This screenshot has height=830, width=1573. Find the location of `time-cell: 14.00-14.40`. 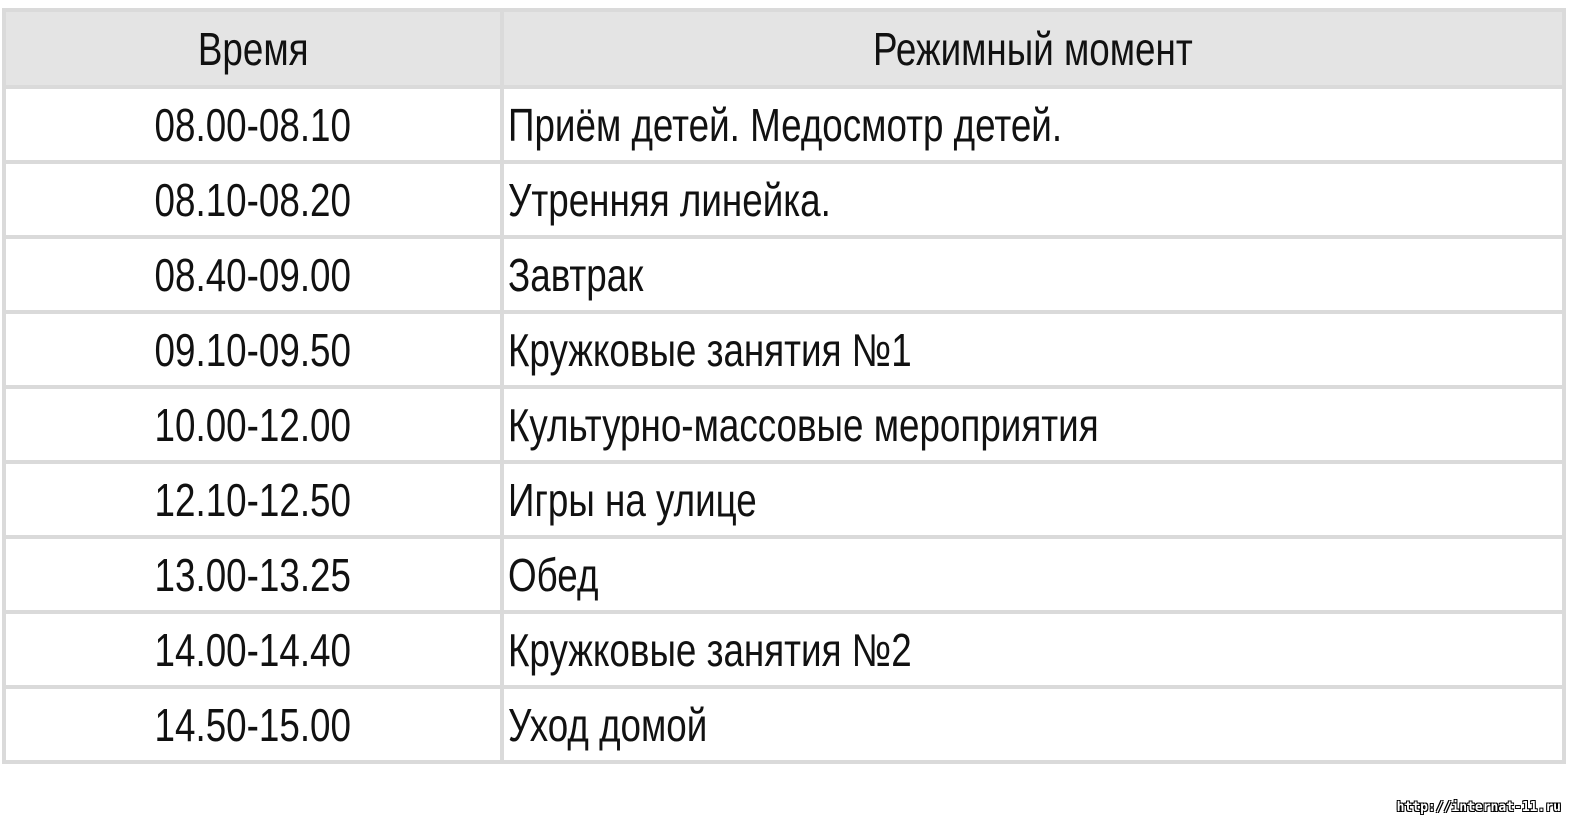

time-cell: 14.00-14.40 is located at coordinates (253, 649).